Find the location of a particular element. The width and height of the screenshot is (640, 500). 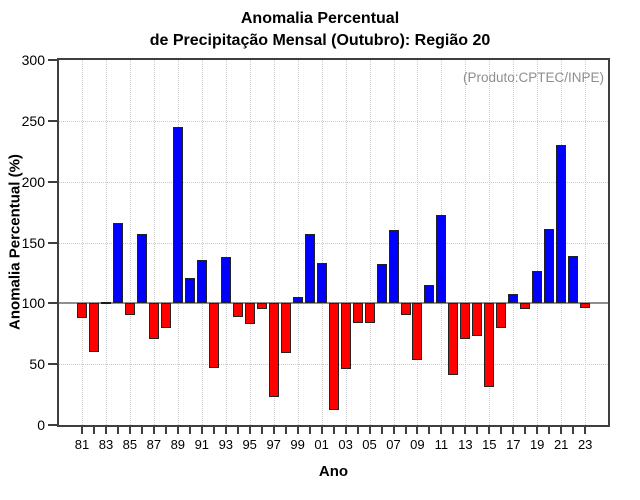

y-tick-label: 300 is located at coordinates (33, 60).